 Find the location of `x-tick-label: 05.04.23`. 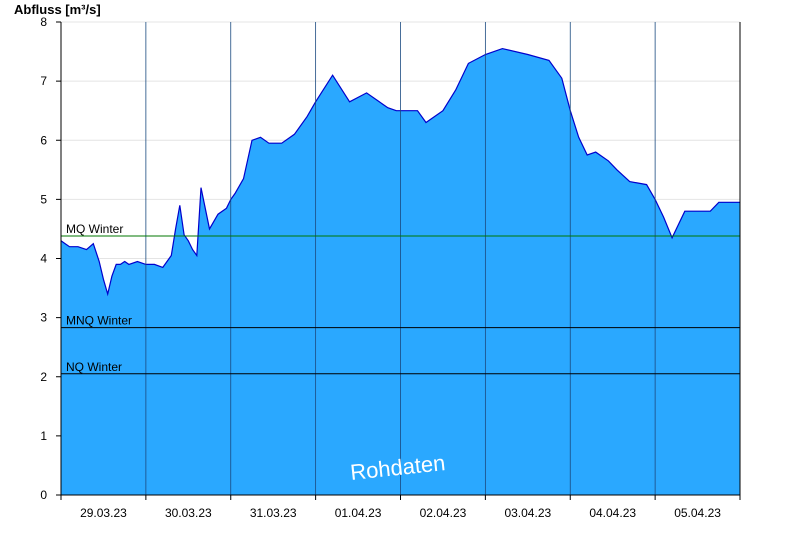

x-tick-label: 05.04.23 is located at coordinates (697, 513).